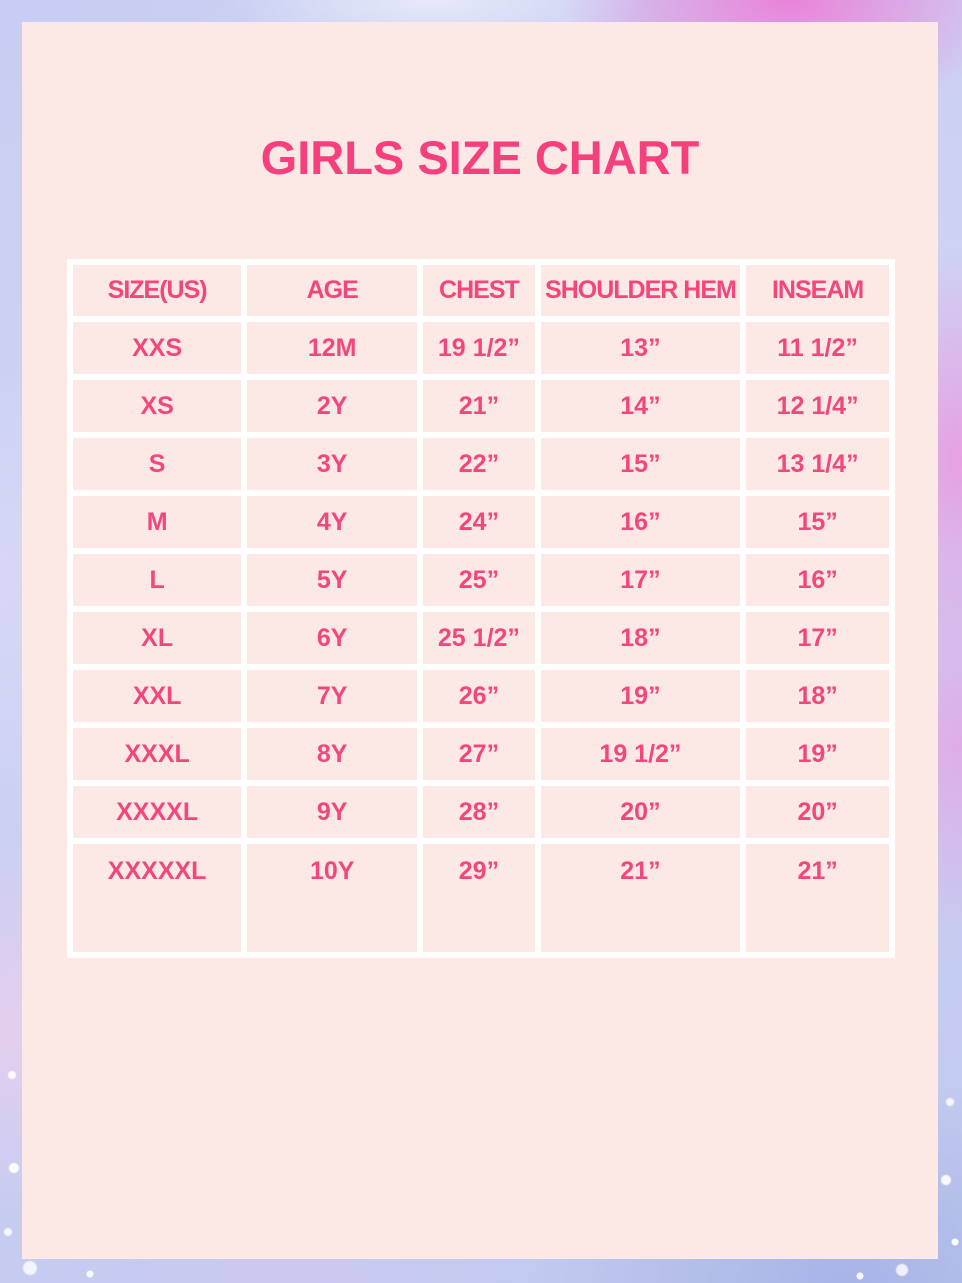  Describe the element at coordinates (157, 348) in the screenshot. I see `size-cell: XXS` at that location.